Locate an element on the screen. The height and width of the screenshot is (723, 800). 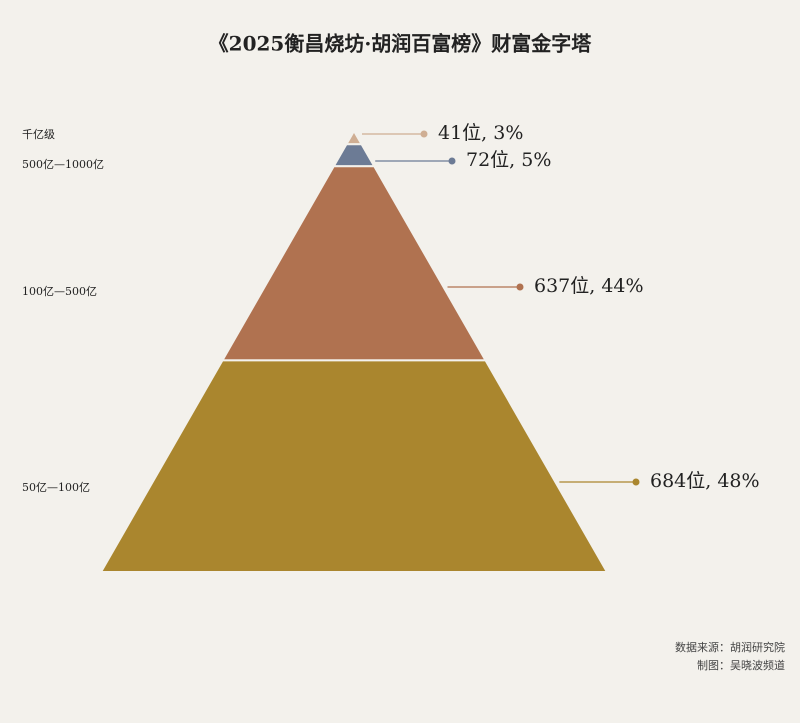
value-label: 41位, 3% is located at coordinates (480, 133).